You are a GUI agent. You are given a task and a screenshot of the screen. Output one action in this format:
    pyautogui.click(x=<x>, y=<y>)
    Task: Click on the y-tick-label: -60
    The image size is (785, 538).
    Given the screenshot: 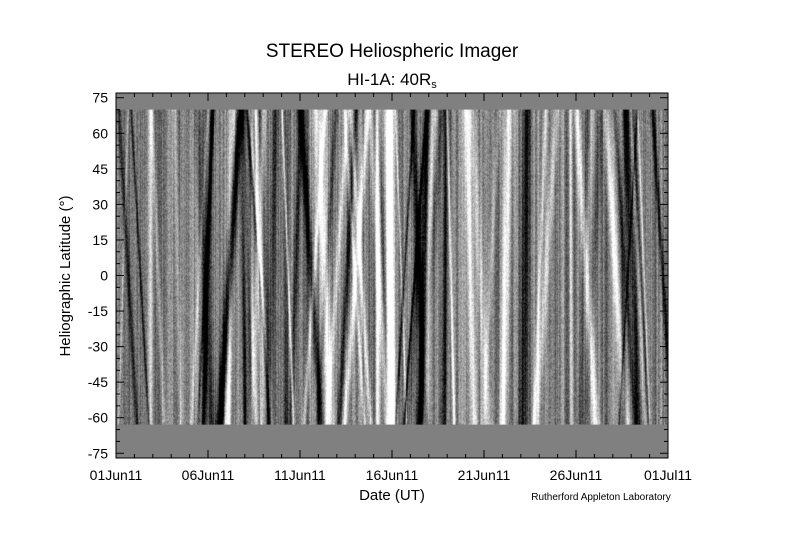 What is the action you would take?
    pyautogui.click(x=98, y=418)
    